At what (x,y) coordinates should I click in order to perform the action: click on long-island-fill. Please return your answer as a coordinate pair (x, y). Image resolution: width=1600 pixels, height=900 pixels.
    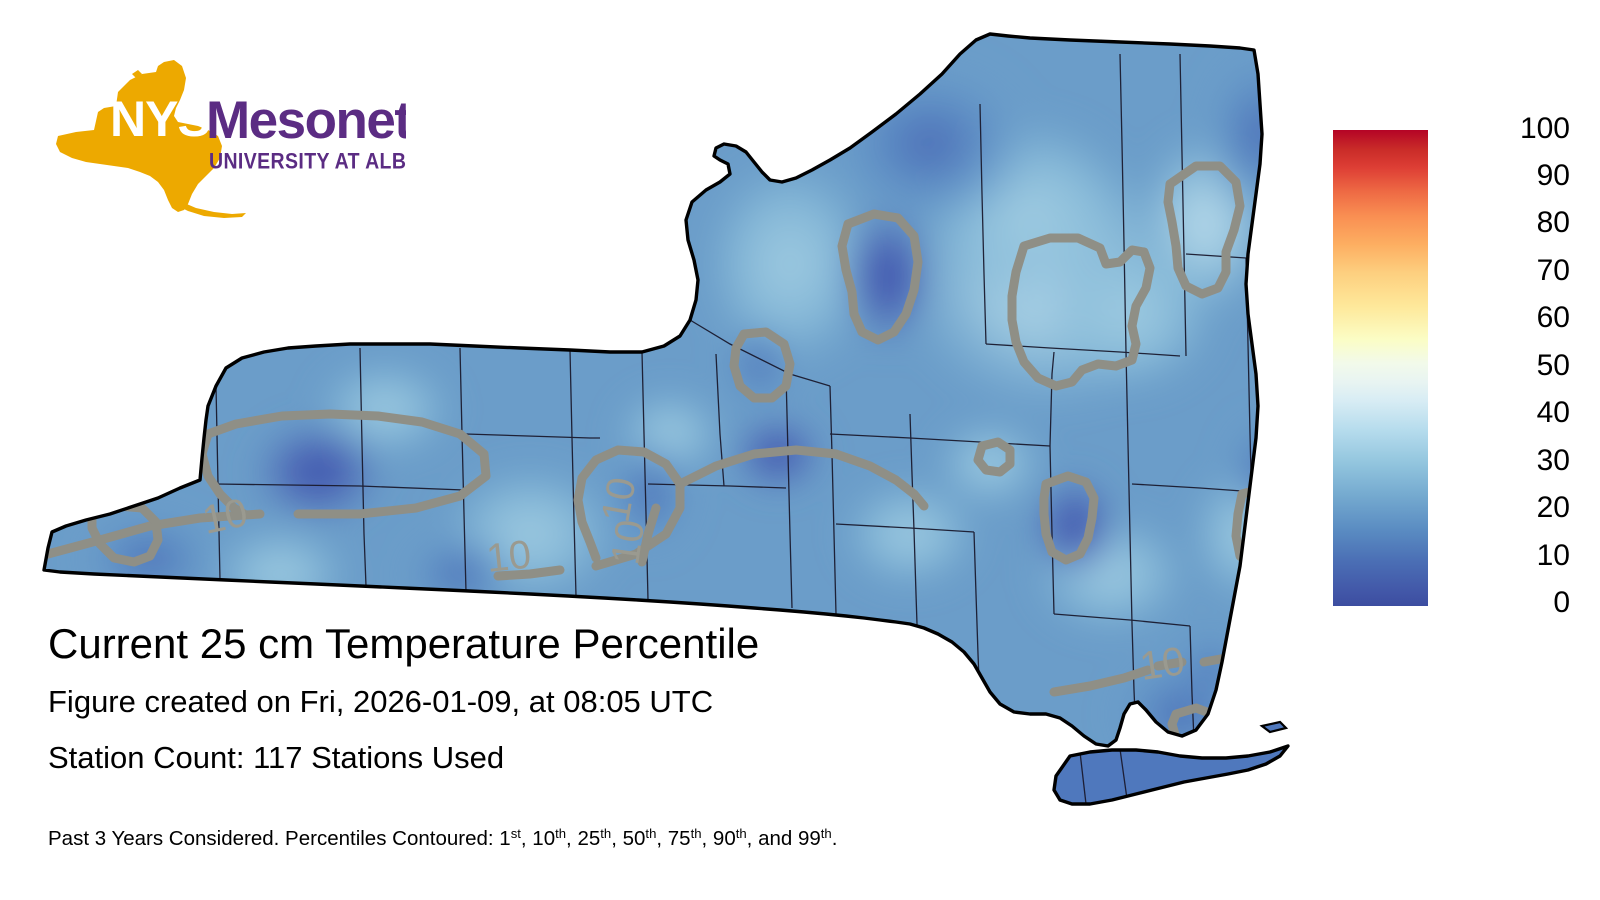
    Looking at the image, I should click on (1171, 775).